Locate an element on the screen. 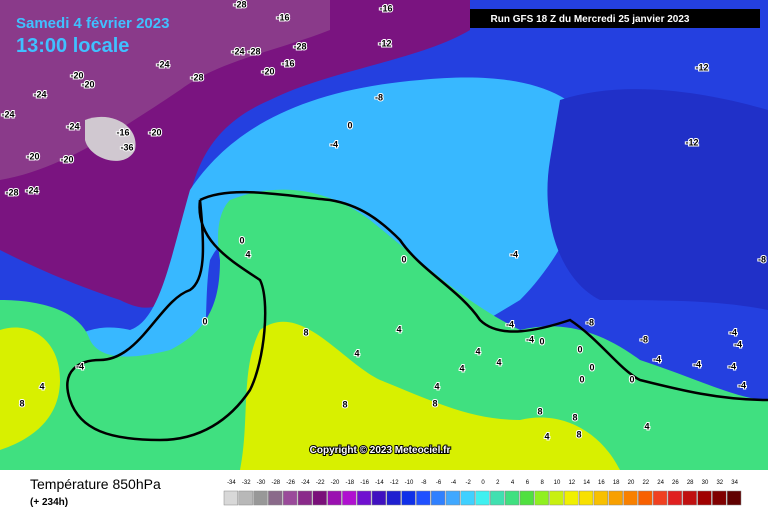  footer-title: Température 850hPa is located at coordinates (95, 484).